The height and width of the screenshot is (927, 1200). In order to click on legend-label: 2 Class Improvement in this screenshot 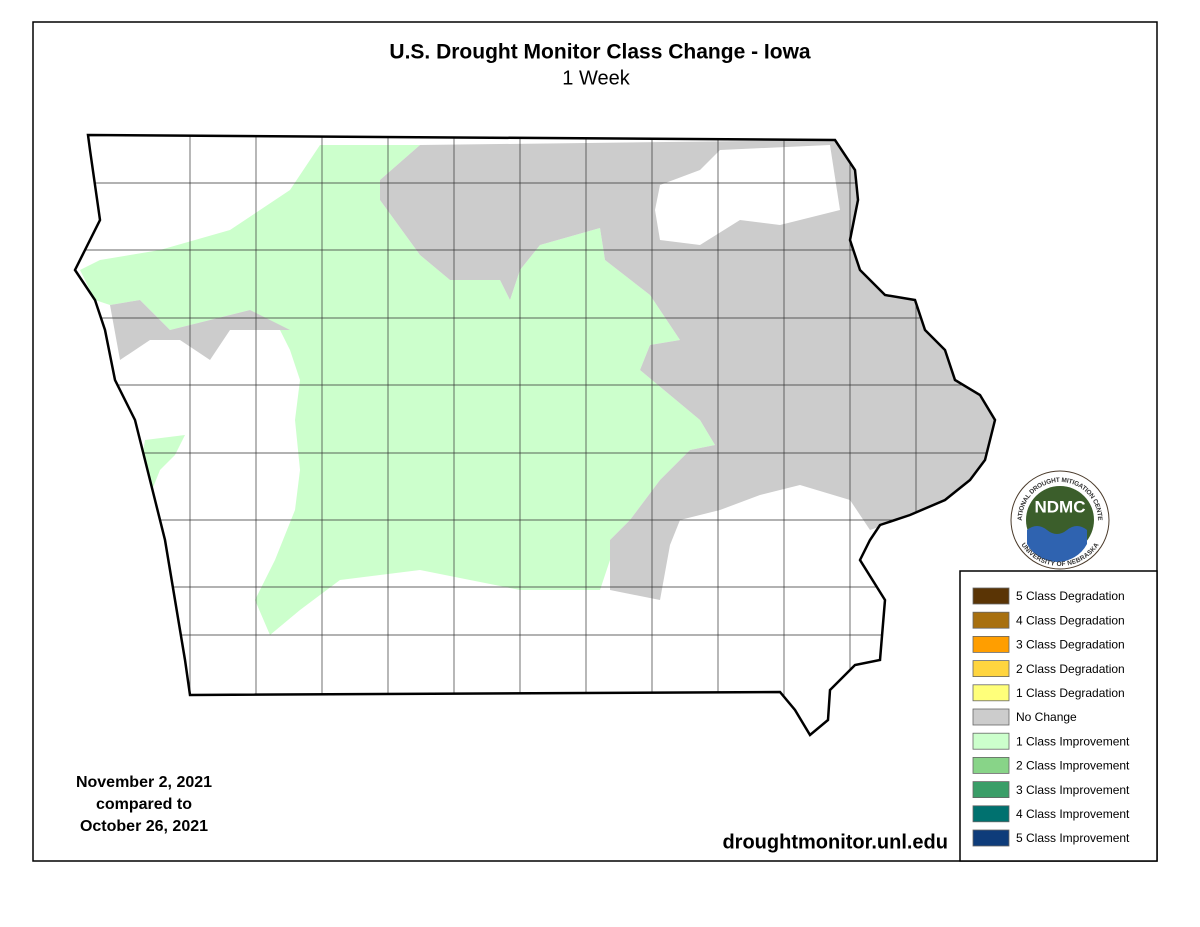, I will do `click(1073, 766)`.